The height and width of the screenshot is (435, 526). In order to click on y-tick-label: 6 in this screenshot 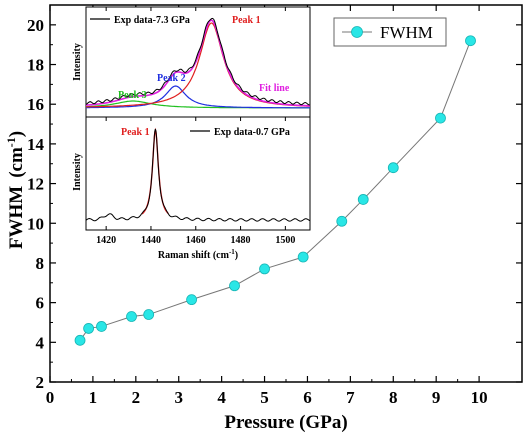, I will do `click(40, 303)`.